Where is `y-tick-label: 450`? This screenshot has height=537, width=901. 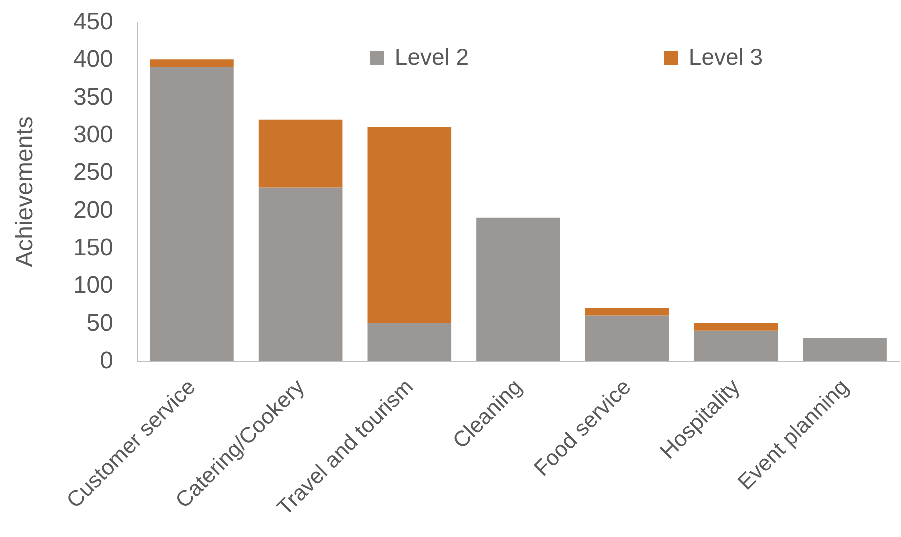 y-tick-label: 450 is located at coordinates (93, 22).